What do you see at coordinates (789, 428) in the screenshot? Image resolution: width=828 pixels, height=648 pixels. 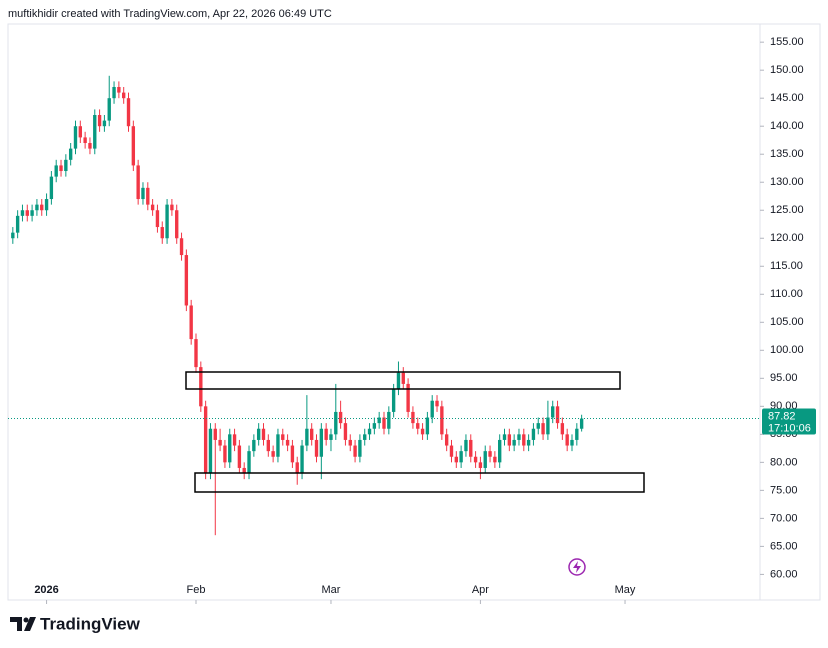 I see `countdown-label: 17:10:06` at bounding box center [789, 428].